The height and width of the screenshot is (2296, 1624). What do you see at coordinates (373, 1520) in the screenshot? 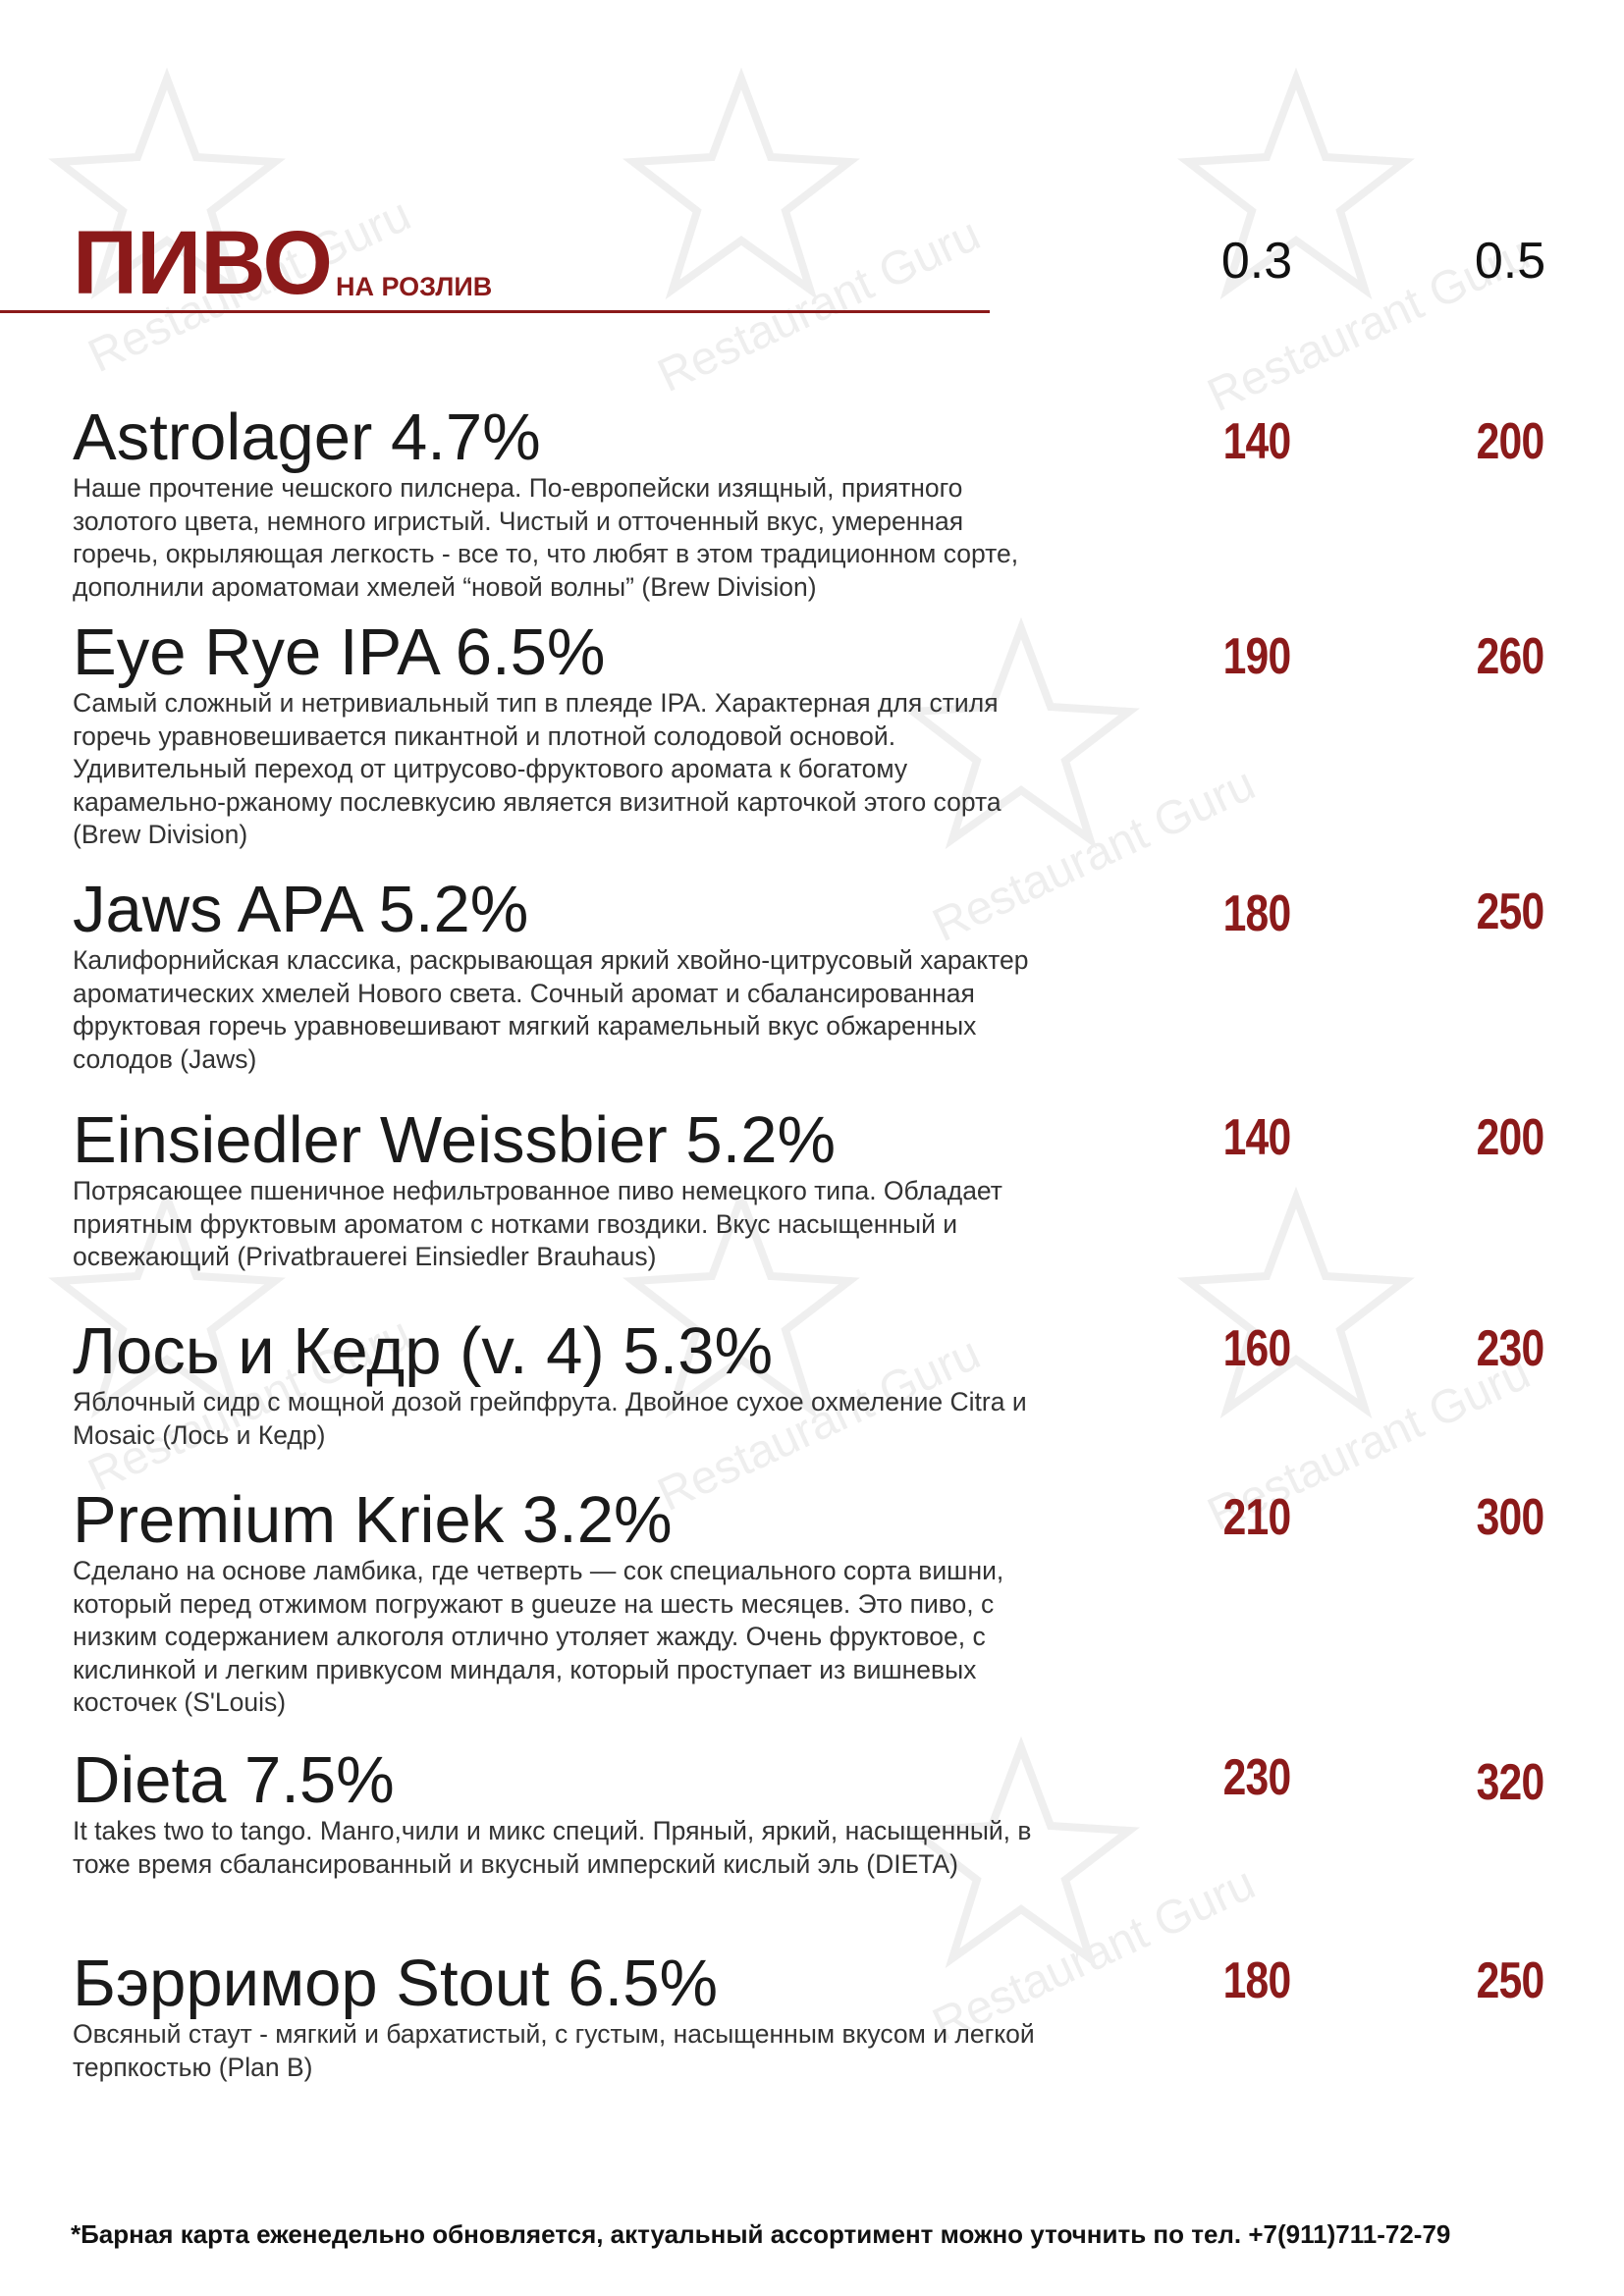
I see `item-name: Premium Kriek 3.2%` at bounding box center [373, 1520].